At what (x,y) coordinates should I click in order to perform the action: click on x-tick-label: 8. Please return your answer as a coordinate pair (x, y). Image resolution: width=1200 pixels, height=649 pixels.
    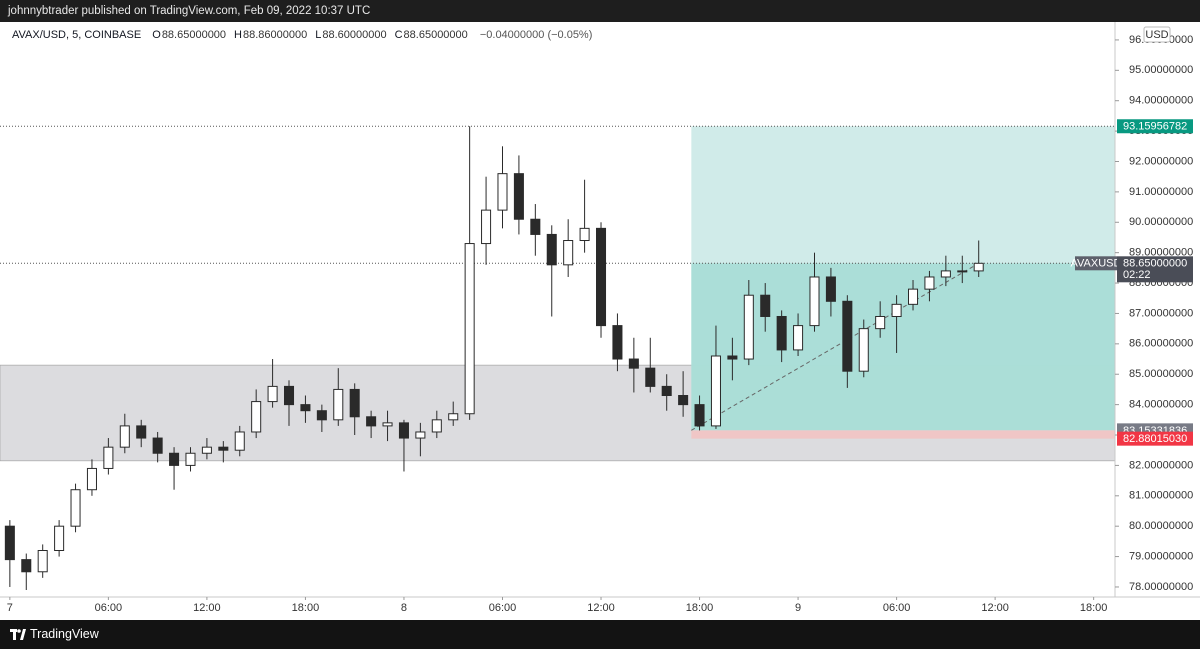
    Looking at the image, I should click on (404, 608).